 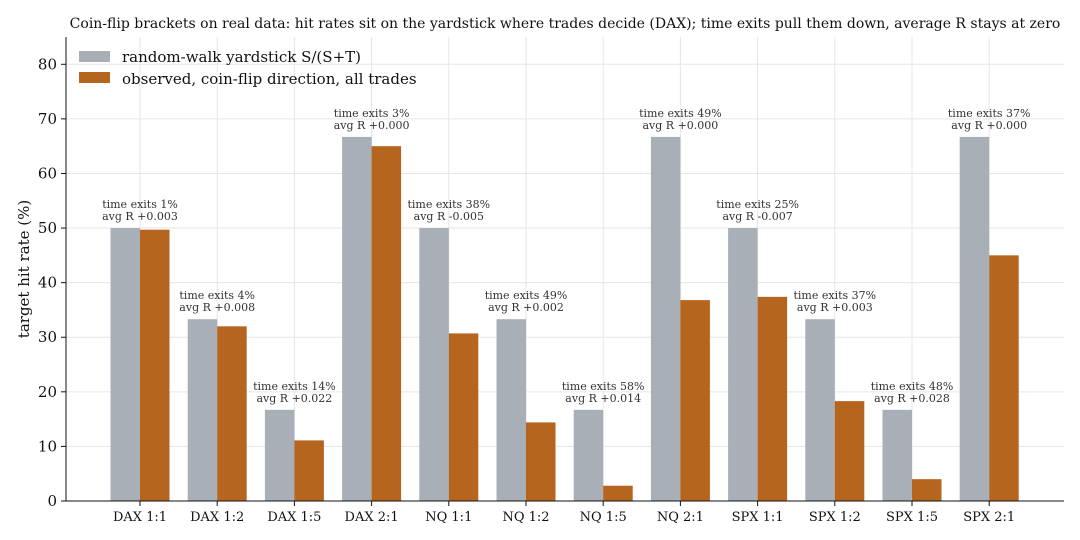 What do you see at coordinates (912, 517) in the screenshot?
I see `x-tick-label: SPX 1:5` at bounding box center [912, 517].